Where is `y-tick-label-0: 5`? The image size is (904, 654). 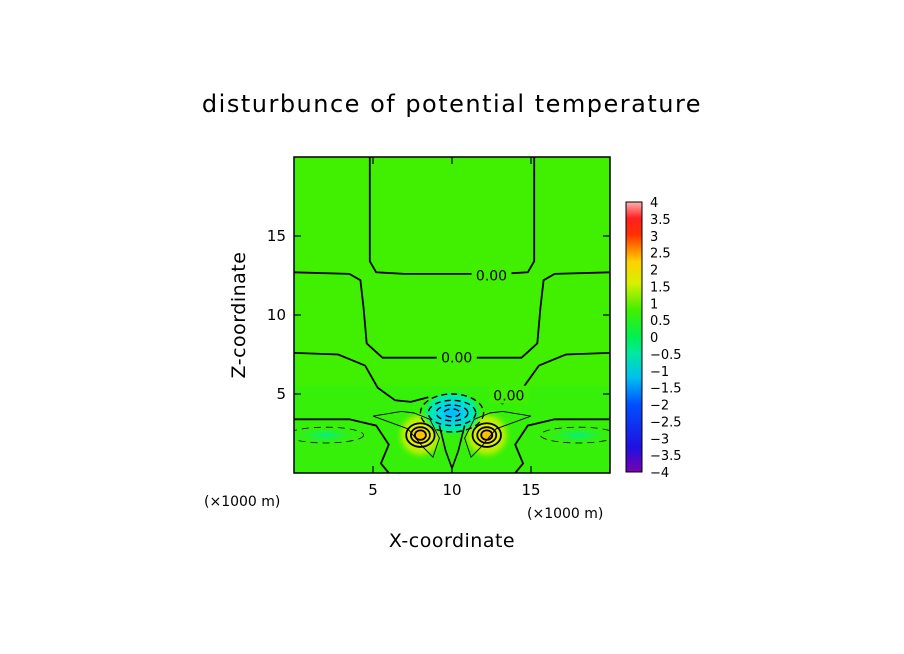
y-tick-label-0: 5 is located at coordinates (281, 394).